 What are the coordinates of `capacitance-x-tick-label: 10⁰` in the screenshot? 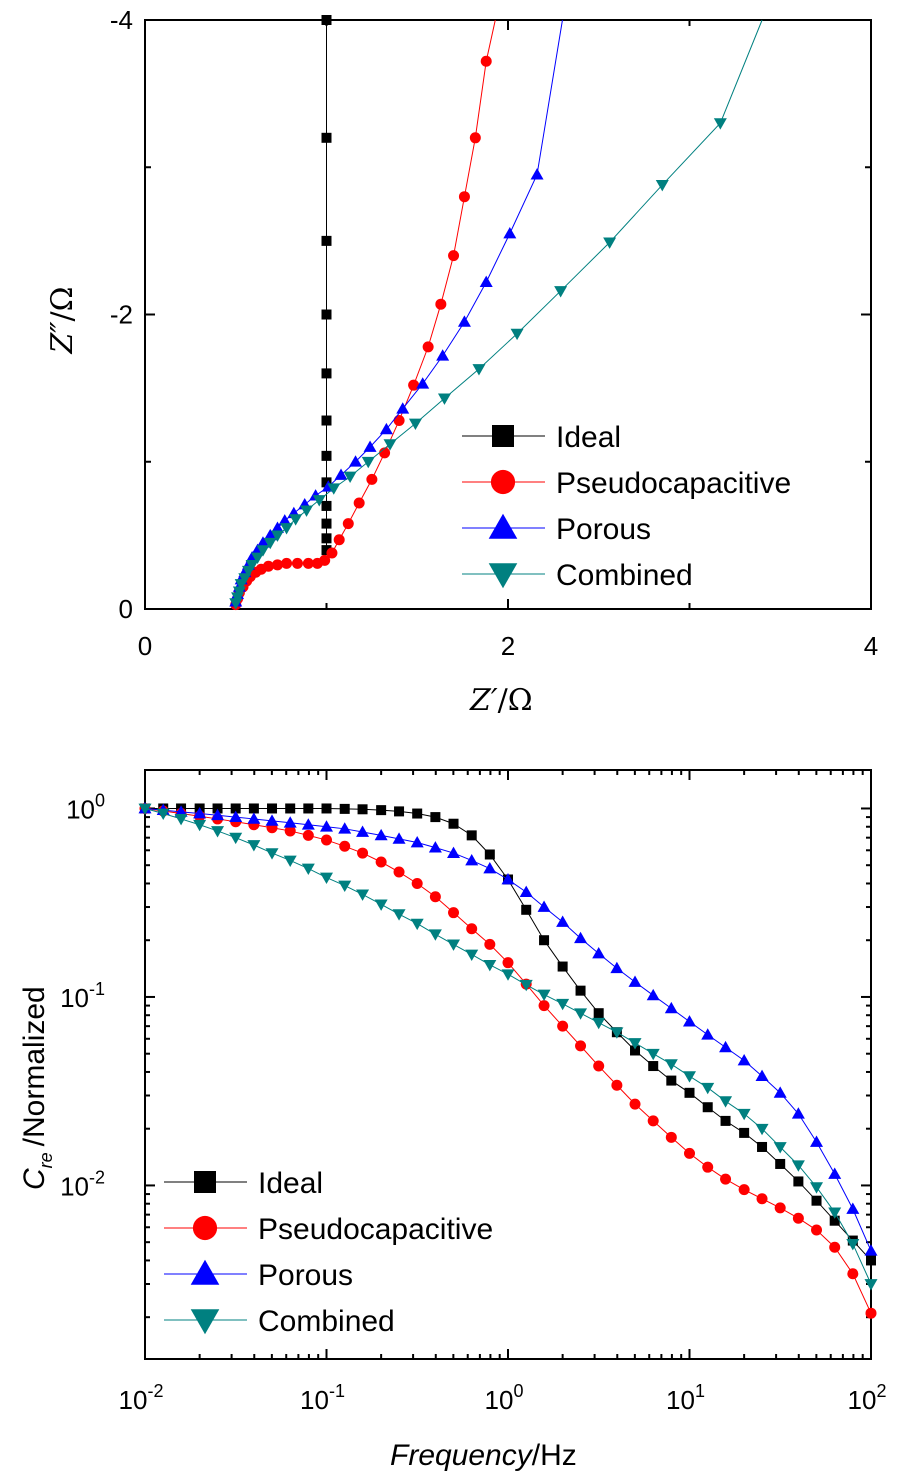 It's located at (504, 1398).